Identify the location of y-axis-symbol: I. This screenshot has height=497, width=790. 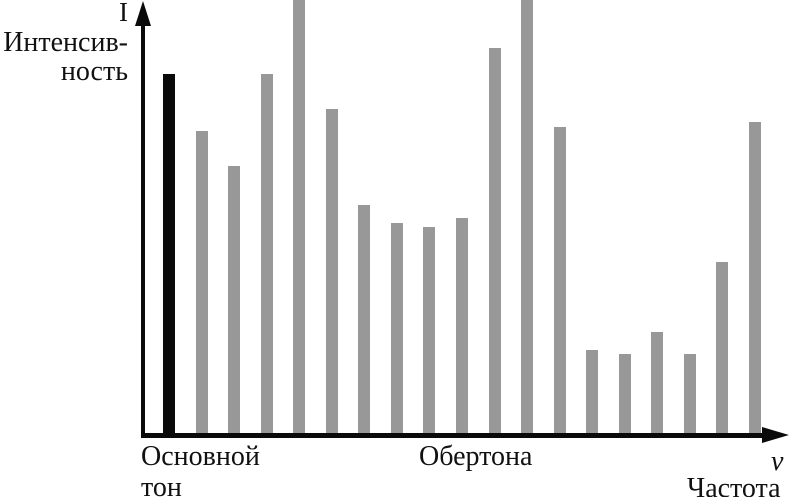
(123, 13).